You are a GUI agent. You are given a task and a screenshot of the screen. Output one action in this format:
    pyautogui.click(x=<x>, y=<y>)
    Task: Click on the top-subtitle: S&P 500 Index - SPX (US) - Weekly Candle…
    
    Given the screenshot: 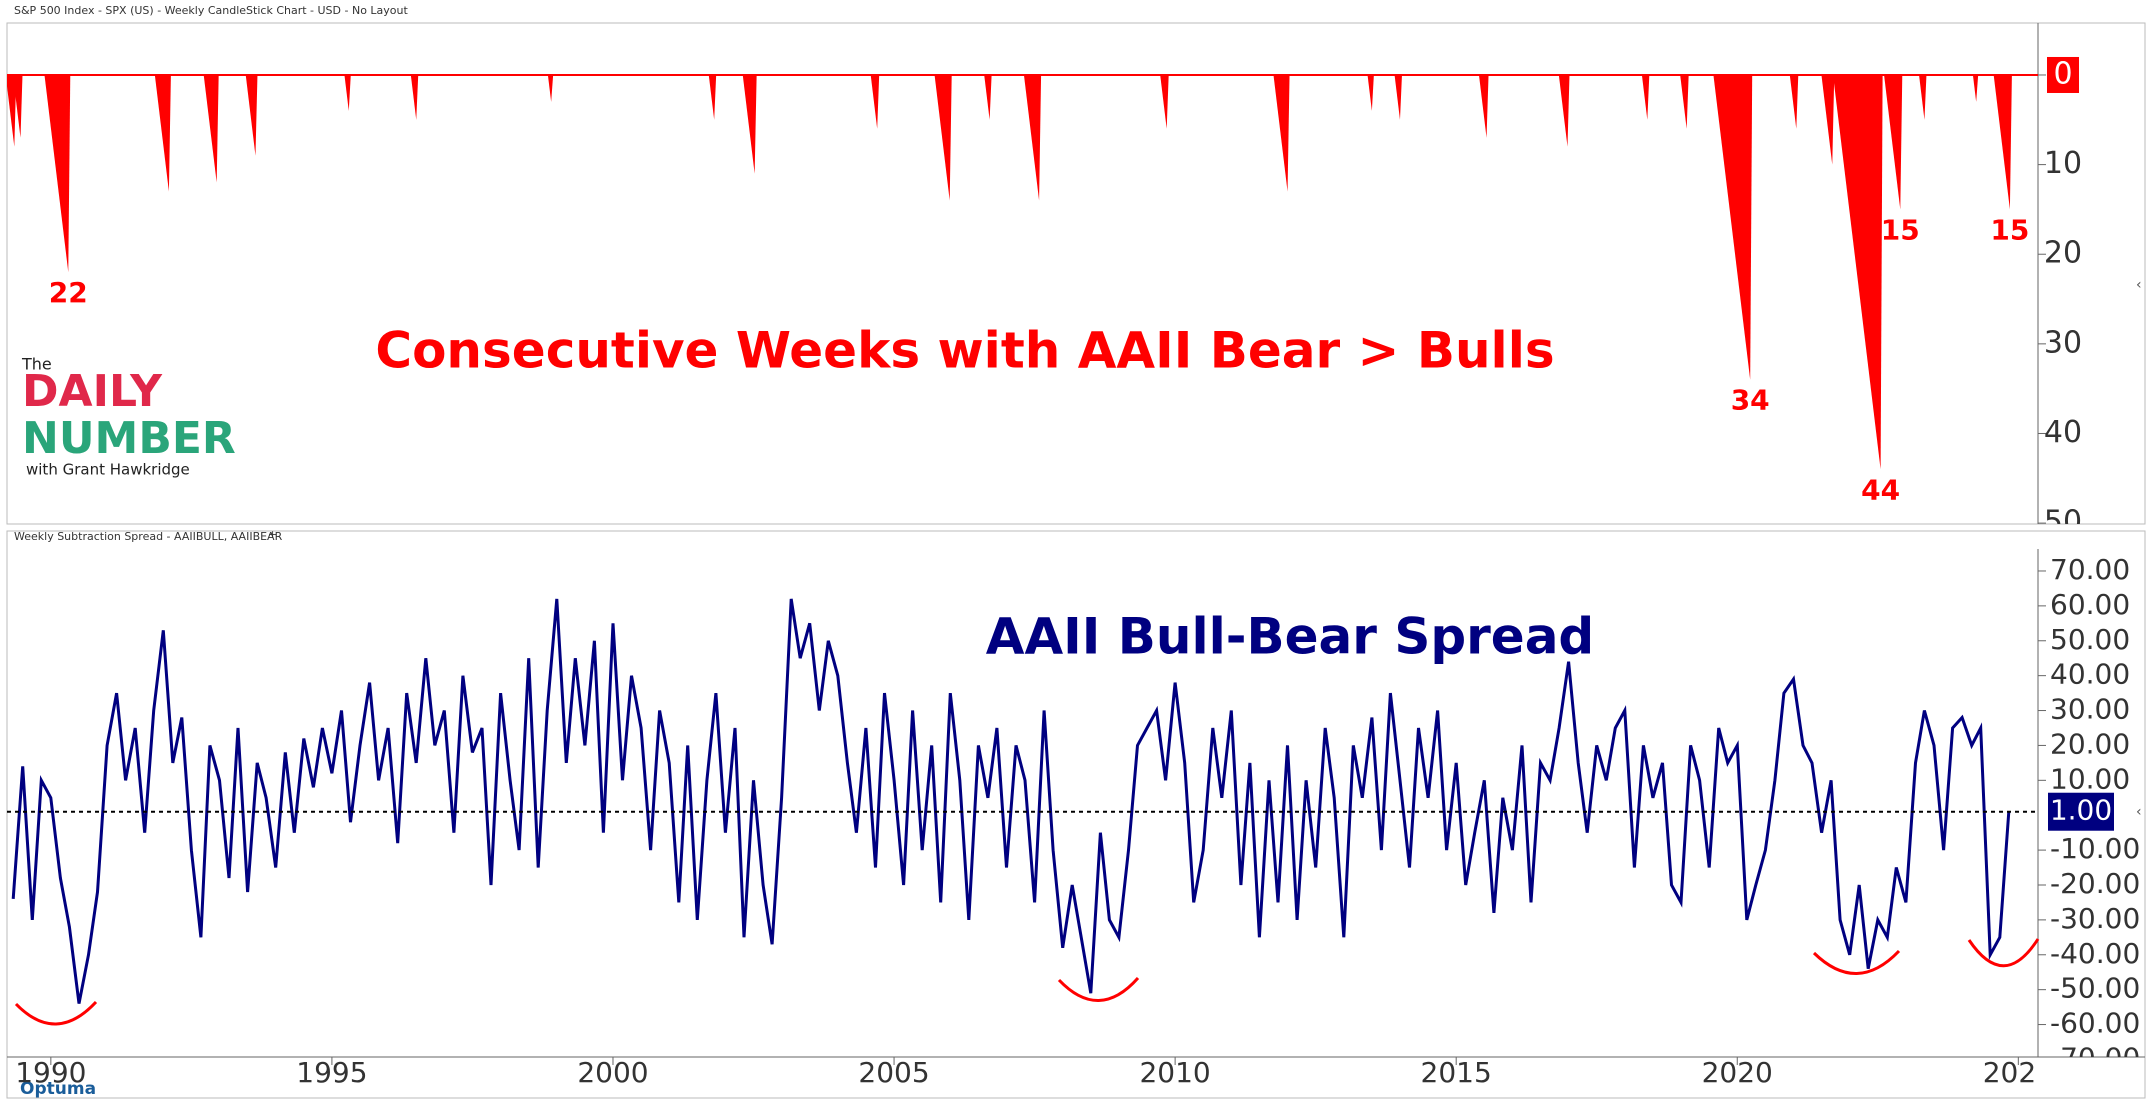 What is the action you would take?
    pyautogui.click(x=211, y=10)
    